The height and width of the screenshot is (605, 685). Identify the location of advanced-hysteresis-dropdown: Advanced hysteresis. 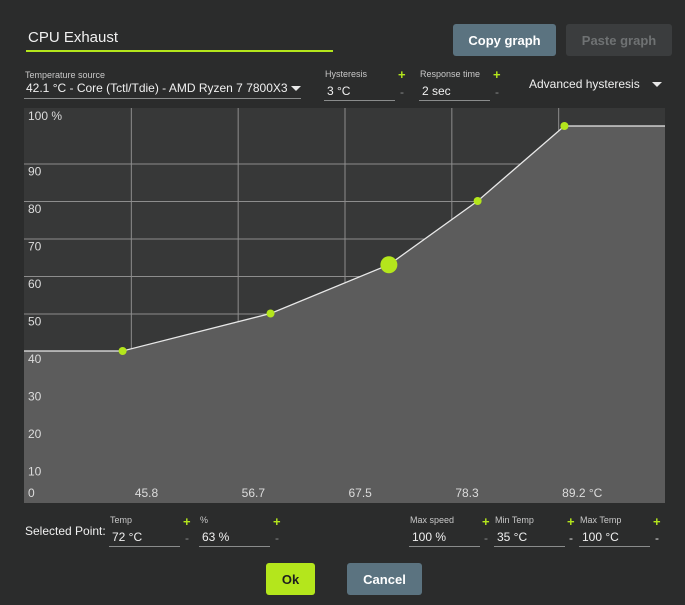
(599, 85).